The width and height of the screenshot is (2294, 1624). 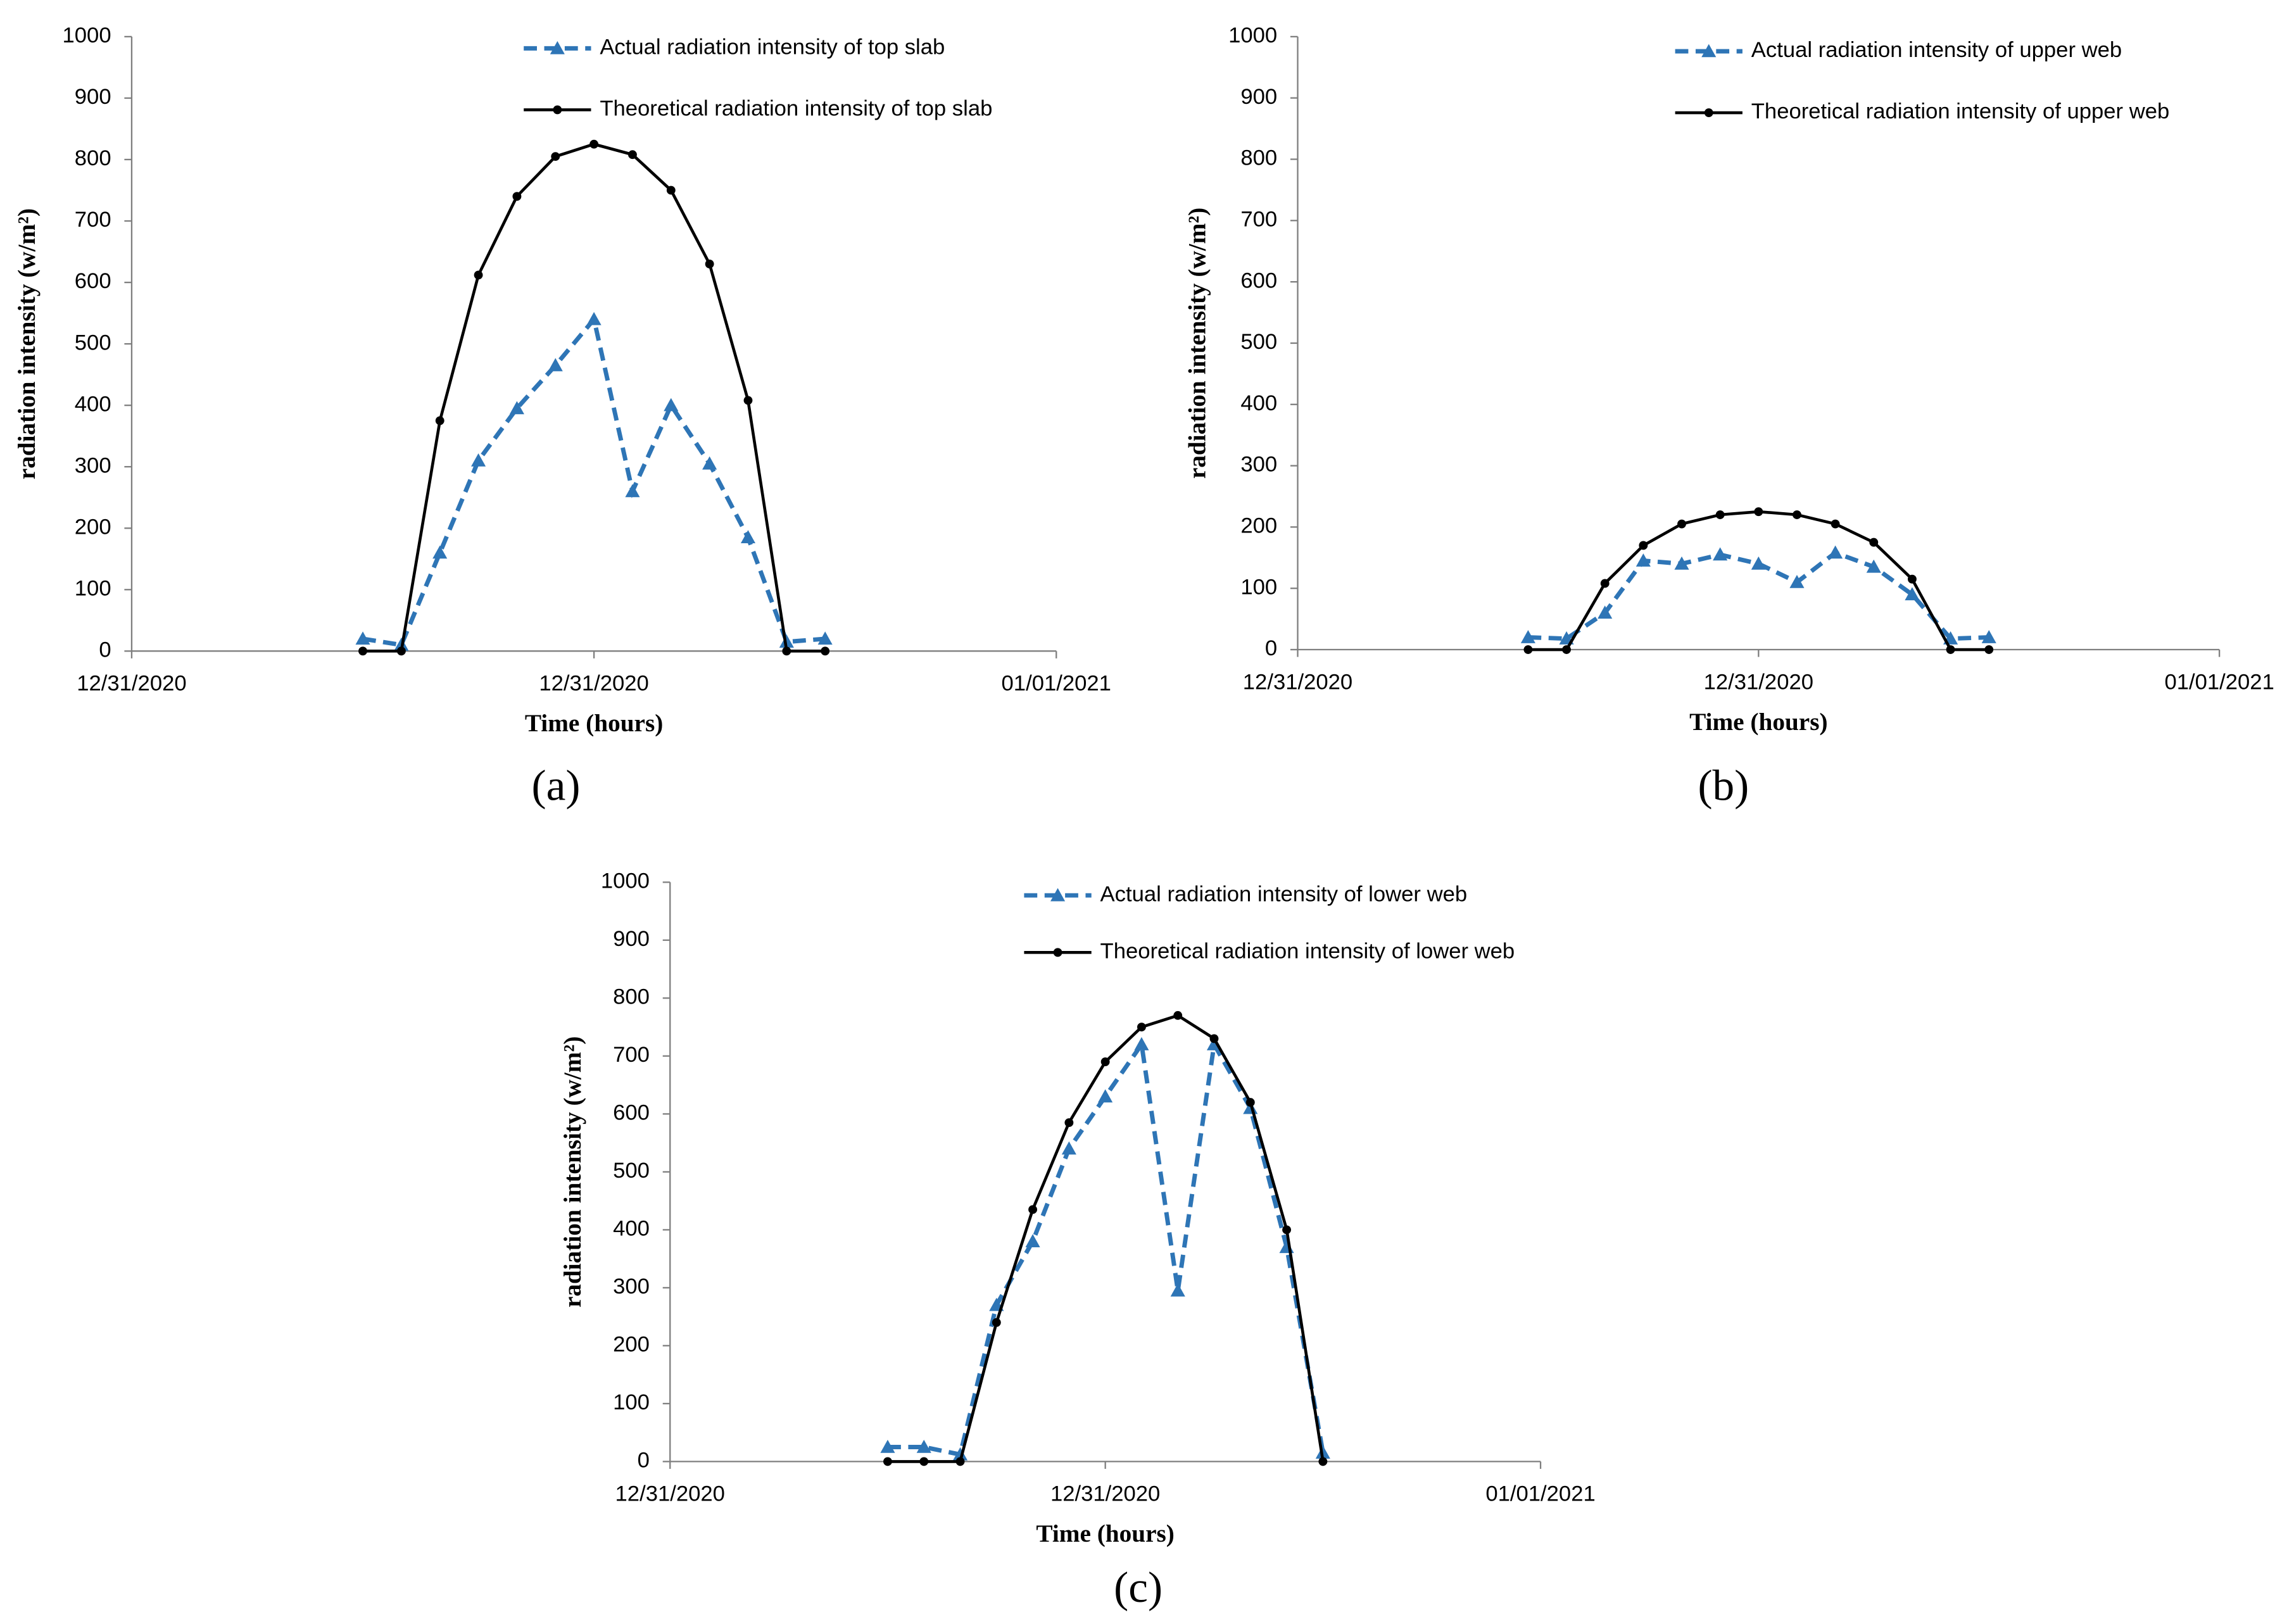 I want to click on panel-label: (c), so click(x=1138, y=1587).